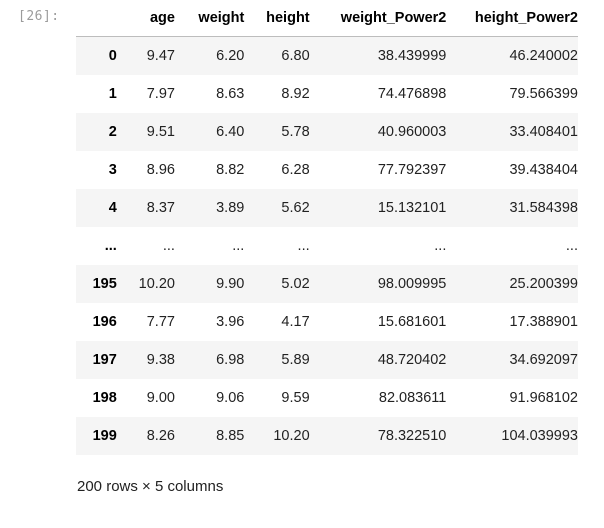 The image size is (604, 528). Describe the element at coordinates (112, 169) in the screenshot. I see `row-index: 3` at that location.